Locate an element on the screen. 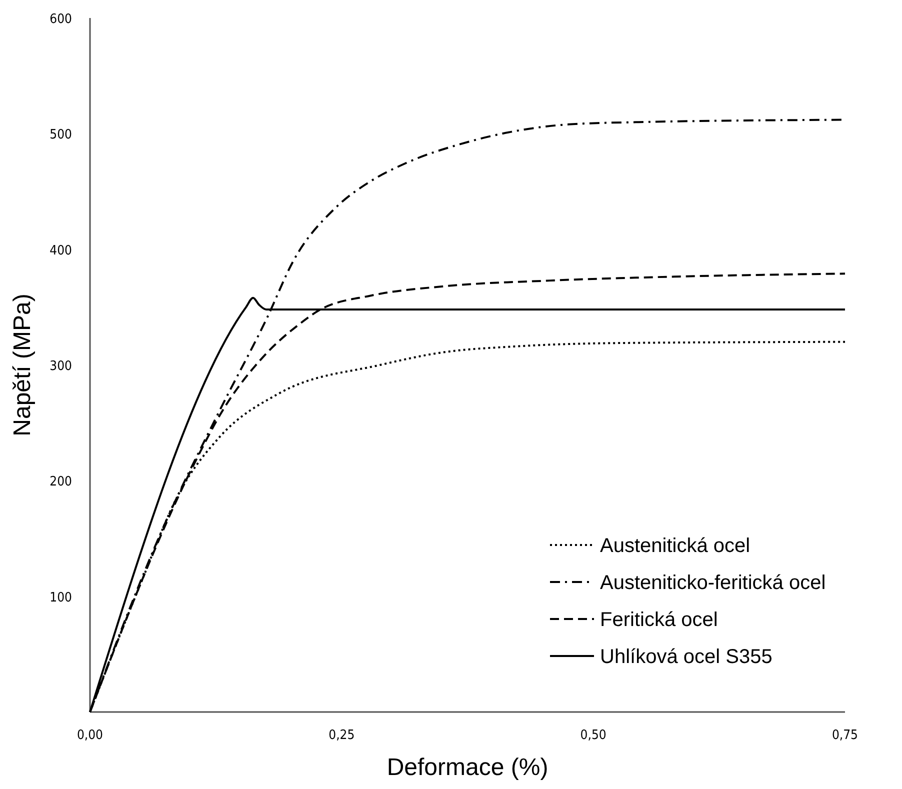 This screenshot has width=902, height=789. legend-label: Austeniticko-feritická ocel is located at coordinates (713, 583).